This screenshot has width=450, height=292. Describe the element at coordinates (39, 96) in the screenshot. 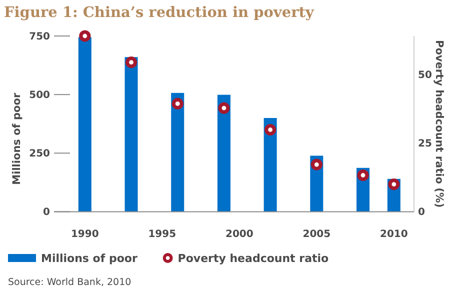

I see `y-tick-label: 500` at that location.